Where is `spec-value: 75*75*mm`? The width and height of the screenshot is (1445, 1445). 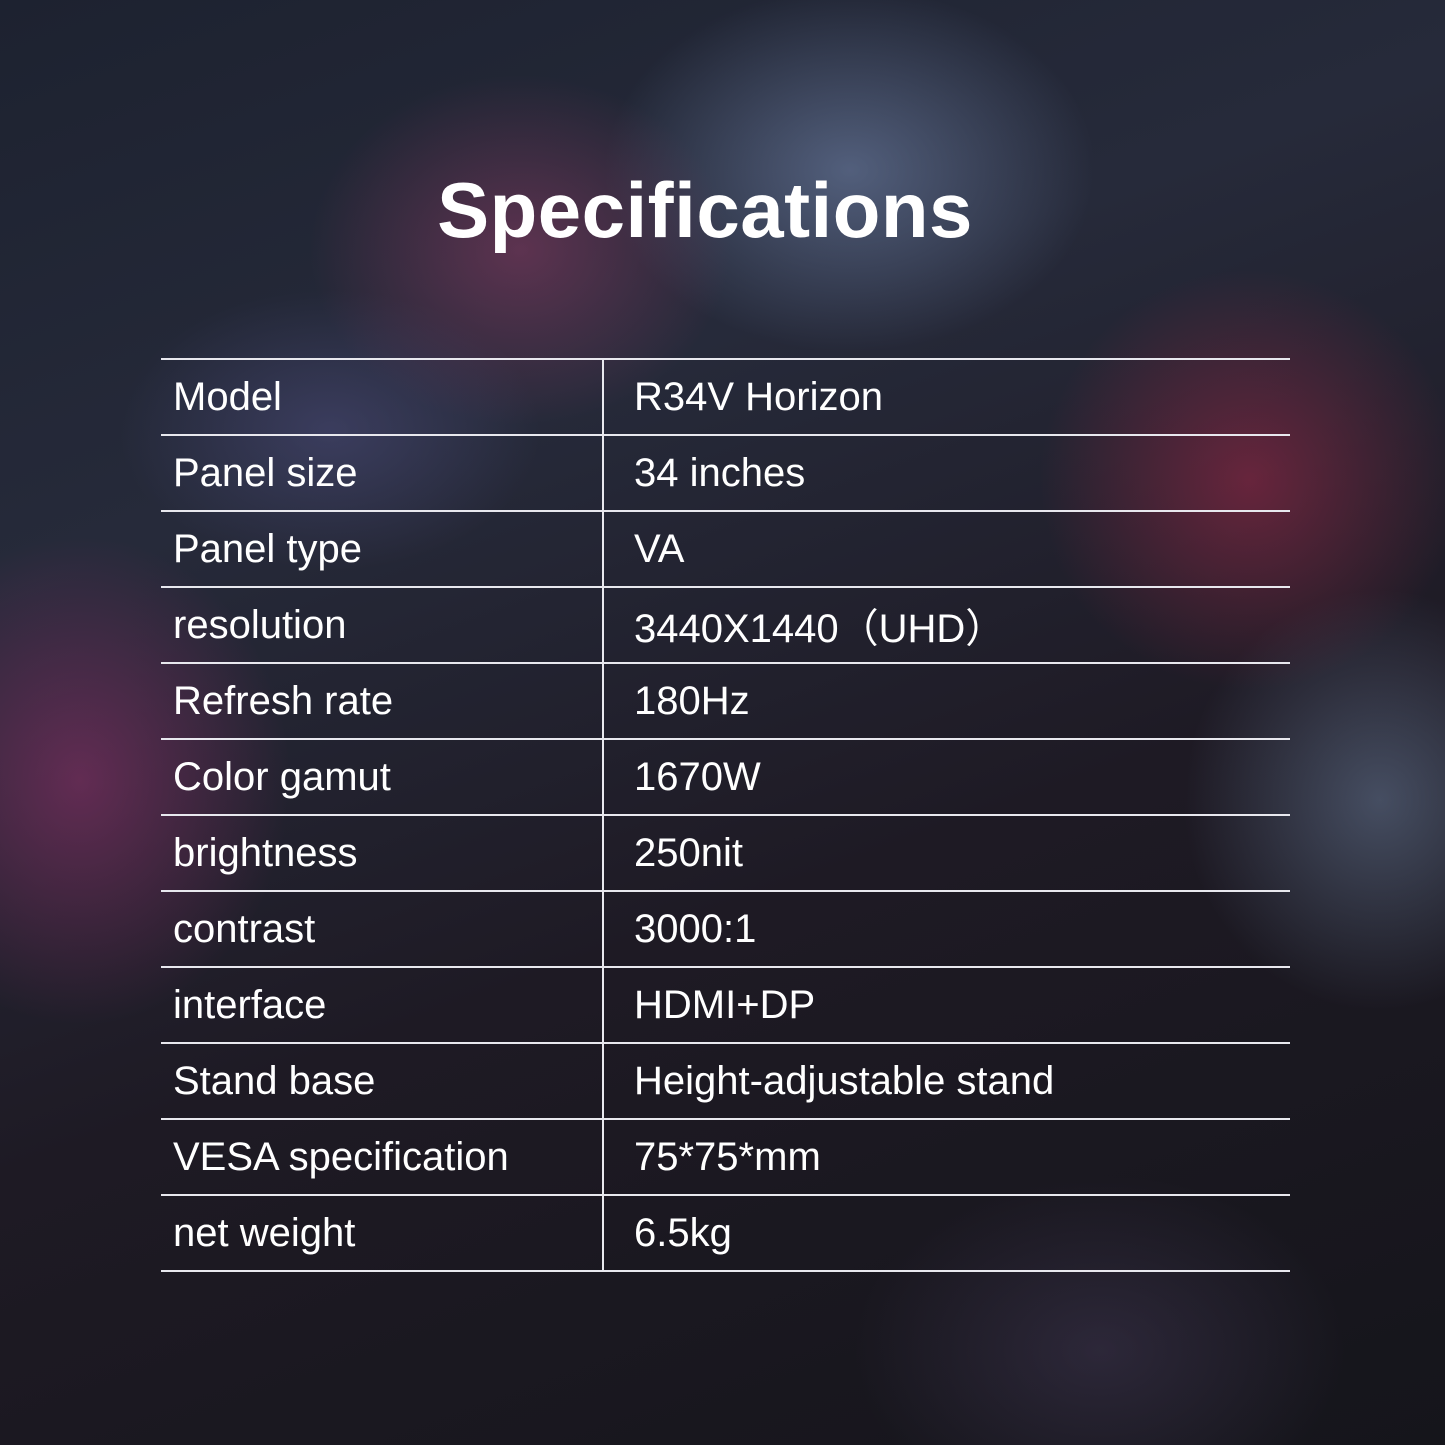
spec-value: 75*75*mm is located at coordinates (946, 1157).